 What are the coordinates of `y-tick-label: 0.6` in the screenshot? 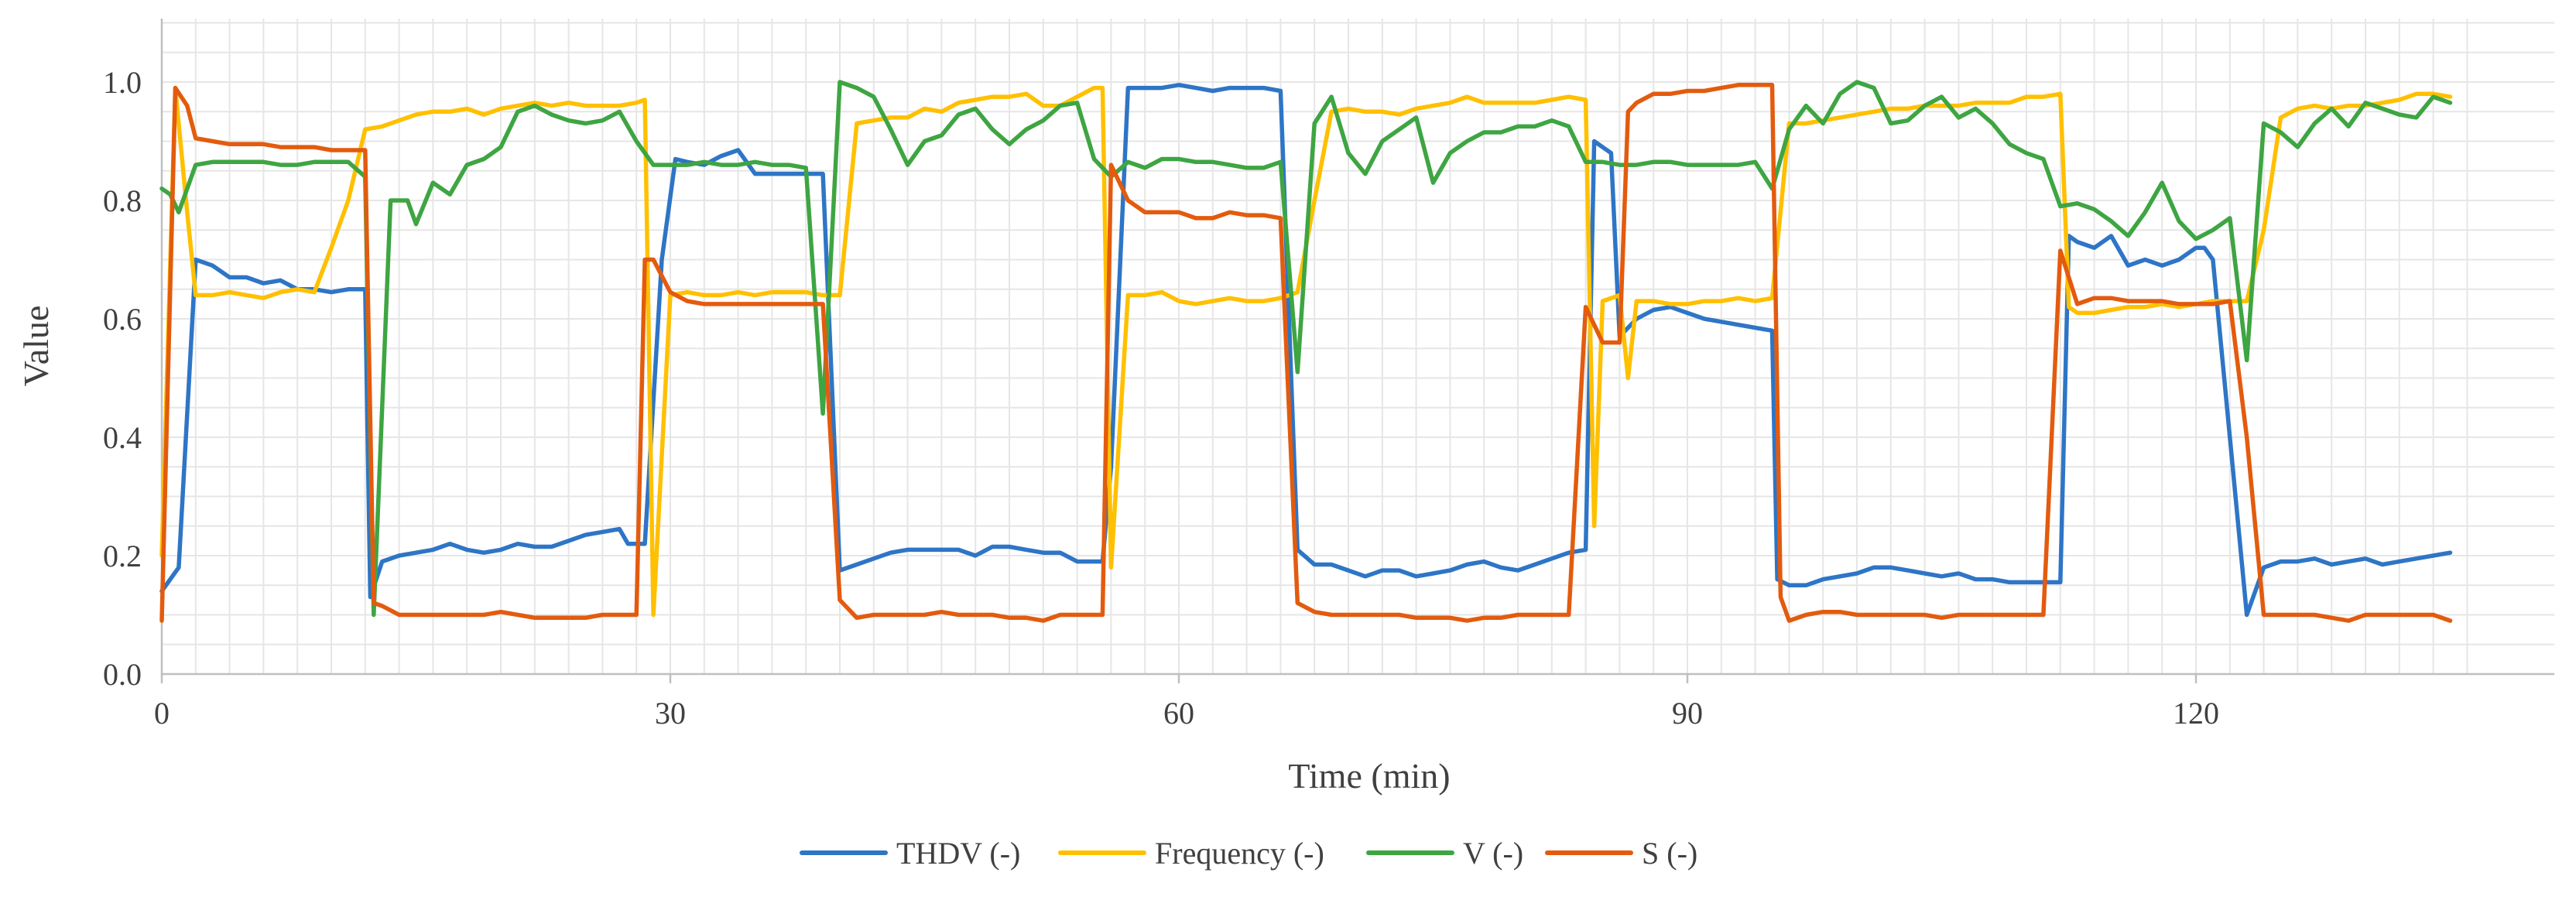 It's located at (123, 319).